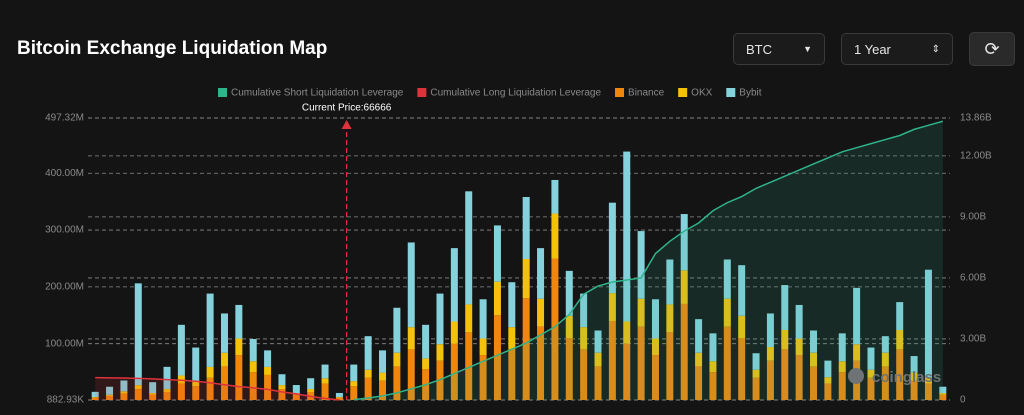 The height and width of the screenshot is (415, 1024). What do you see at coordinates (992, 49) in the screenshot?
I see `refresh-button: ⟳` at bounding box center [992, 49].